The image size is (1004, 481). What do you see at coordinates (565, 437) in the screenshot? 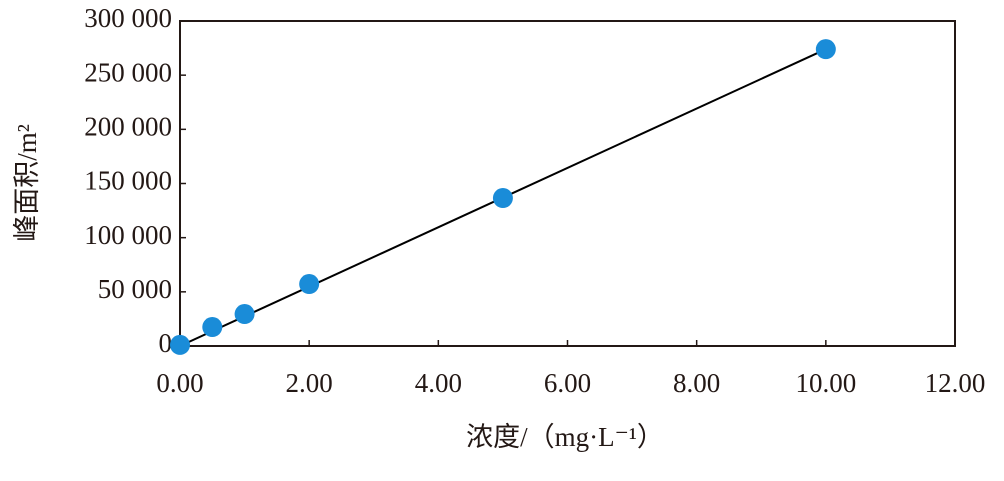
I see `x-axis-label: 浓度/（mg·L⁻¹）` at bounding box center [565, 437].